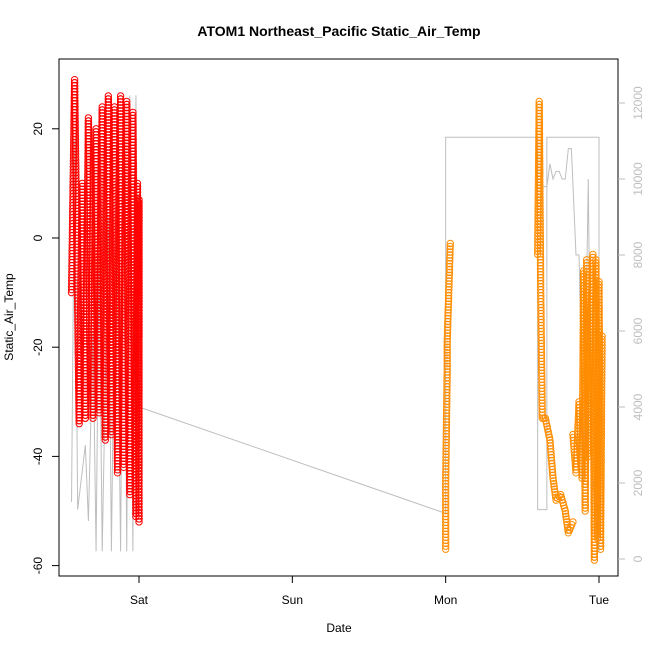 This screenshot has width=650, height=650. I want to click on y-axis-label: Static_Air_Temp, so click(9, 317).